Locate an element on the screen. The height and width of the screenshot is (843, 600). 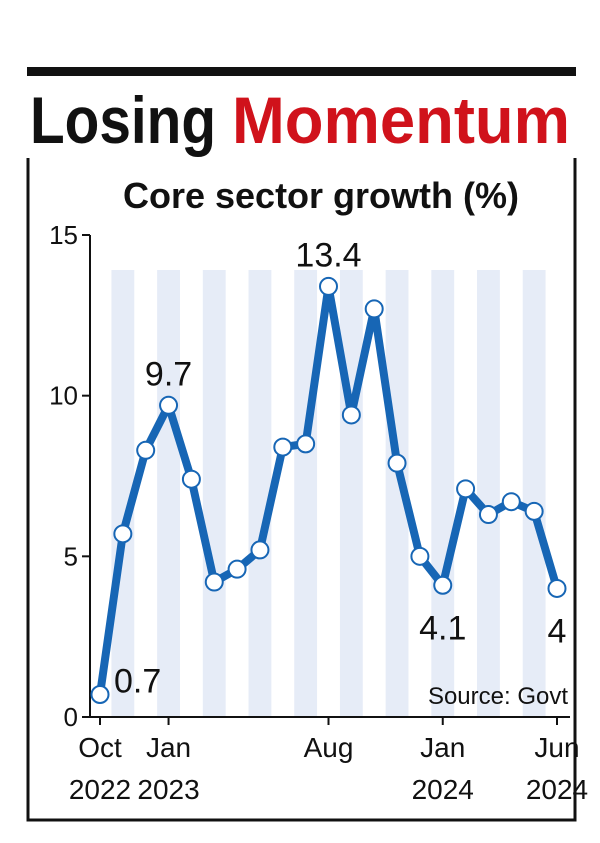
source: Source: Govt is located at coordinates (498, 696).